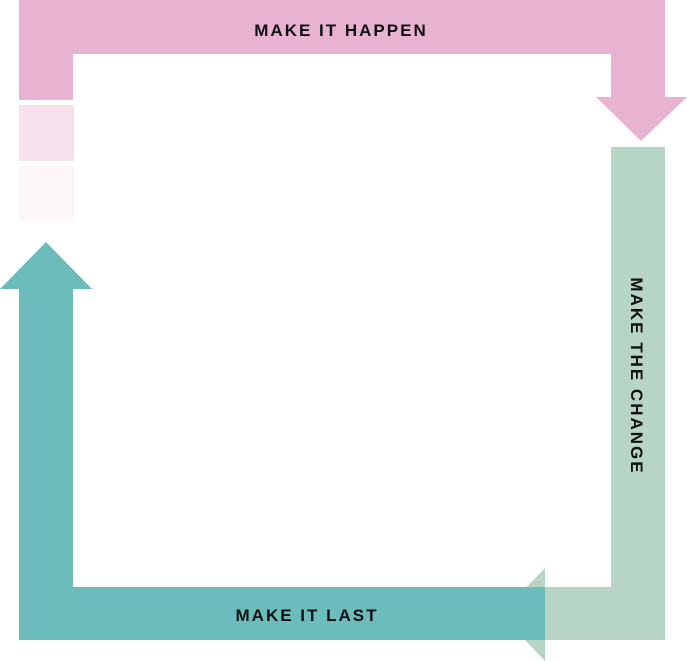 The height and width of the screenshot is (661, 687). What do you see at coordinates (307, 615) in the screenshot?
I see `label-make-it-last: MAKE IT LAST` at bounding box center [307, 615].